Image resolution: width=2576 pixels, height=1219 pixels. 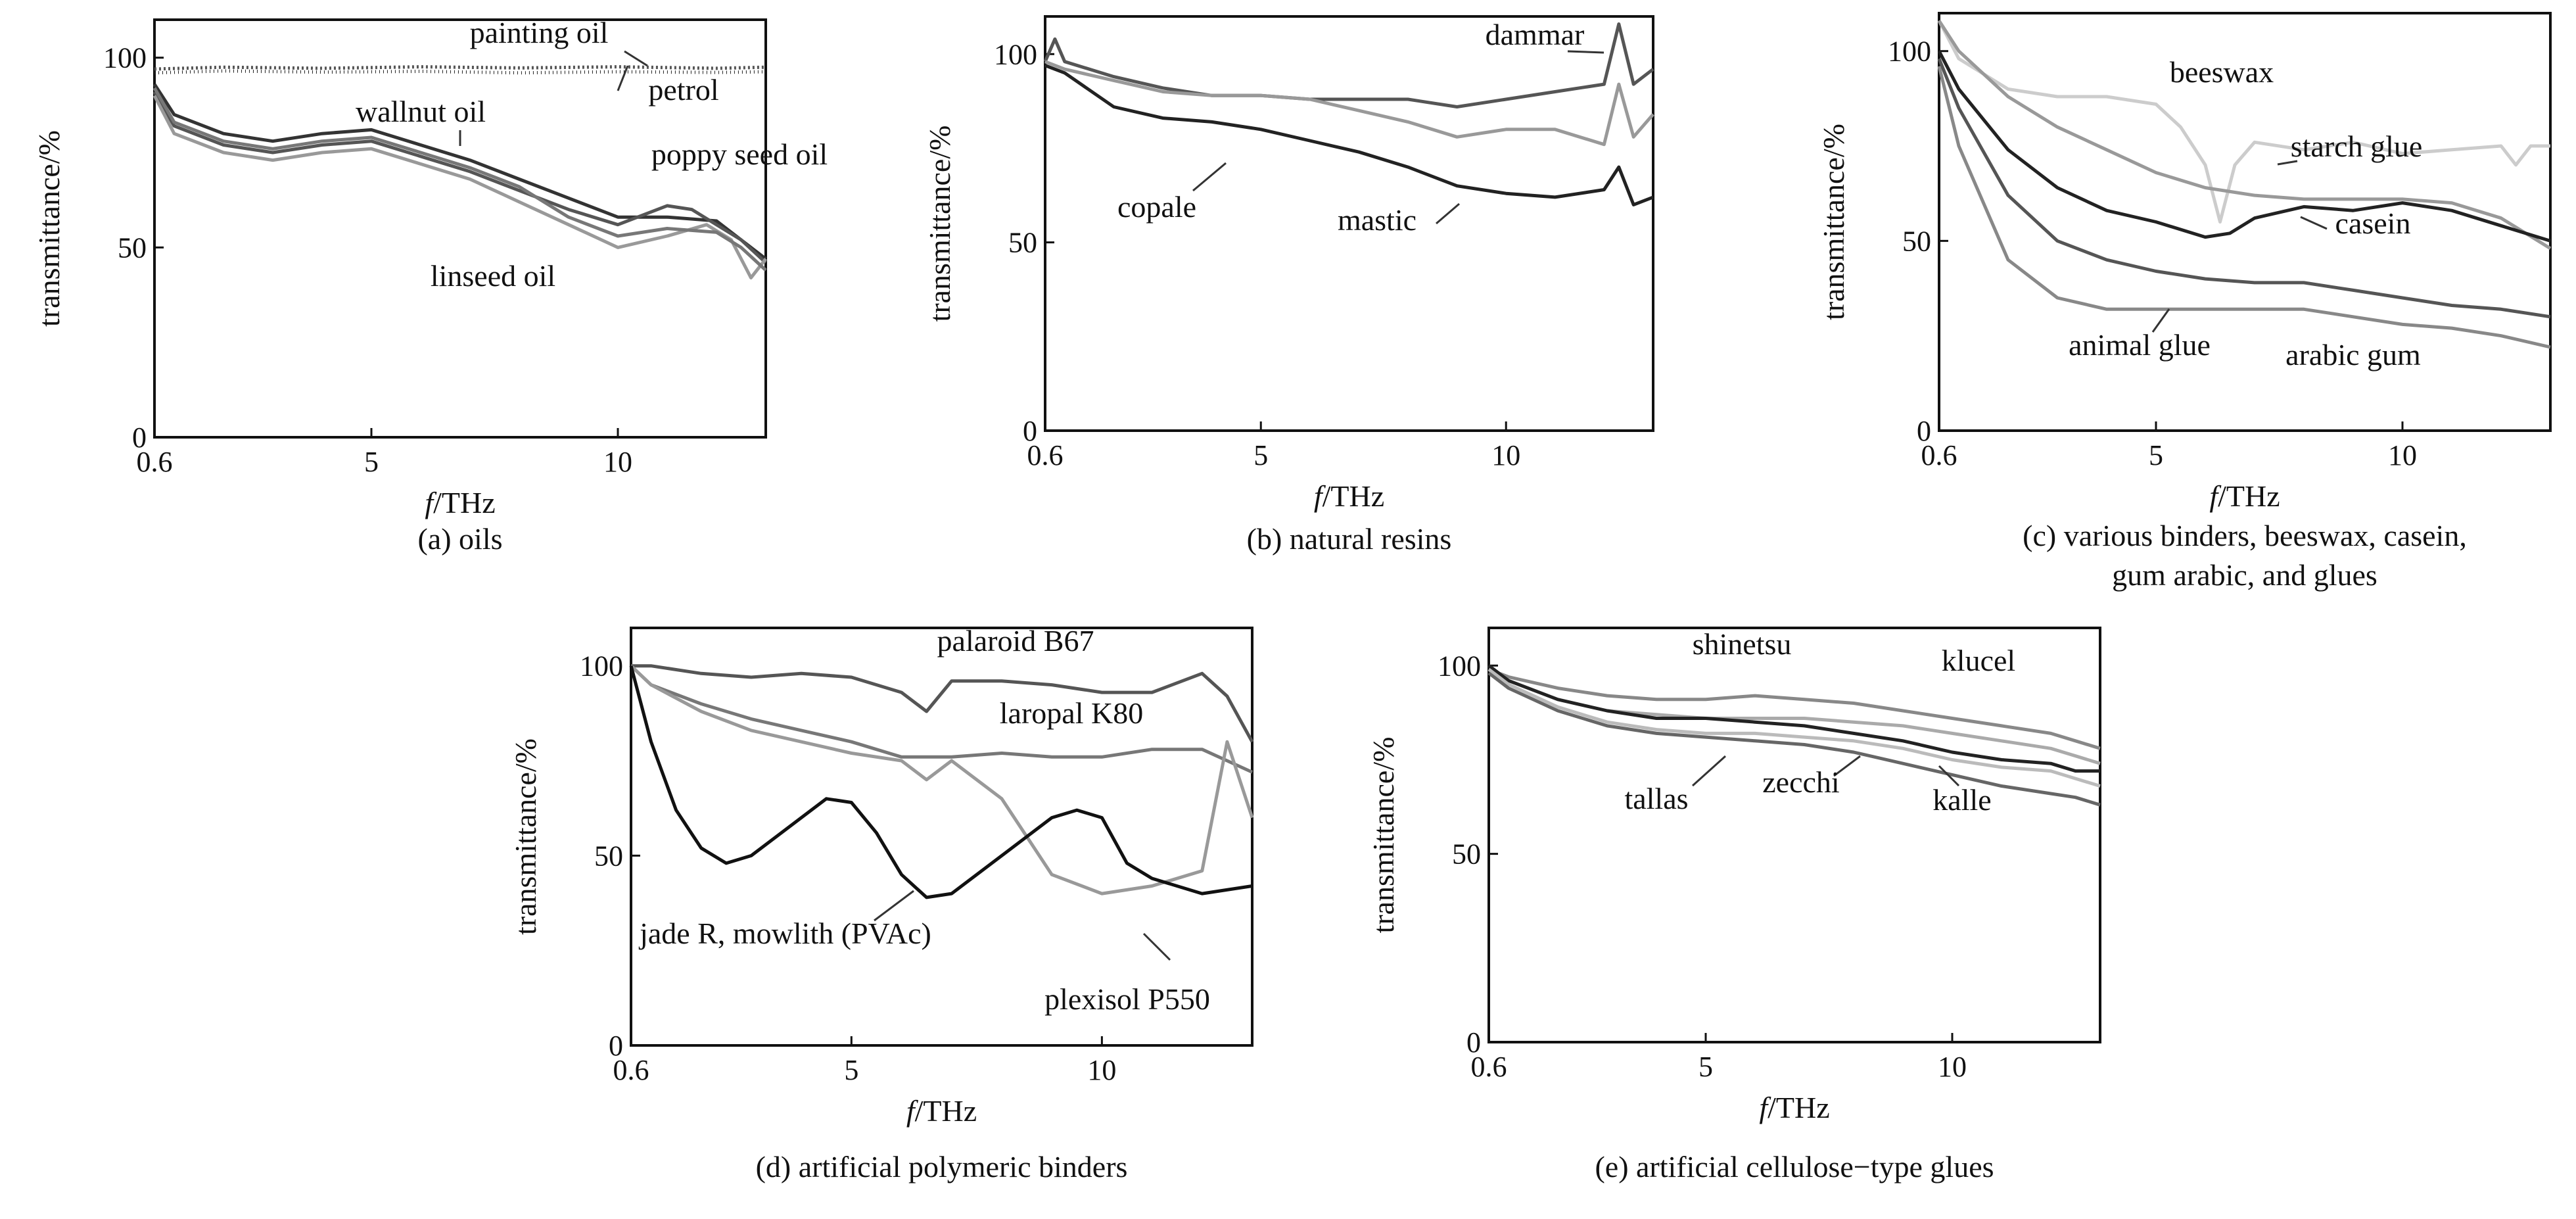 I want to click on annotation-copale: copale, so click(x=1156, y=207).